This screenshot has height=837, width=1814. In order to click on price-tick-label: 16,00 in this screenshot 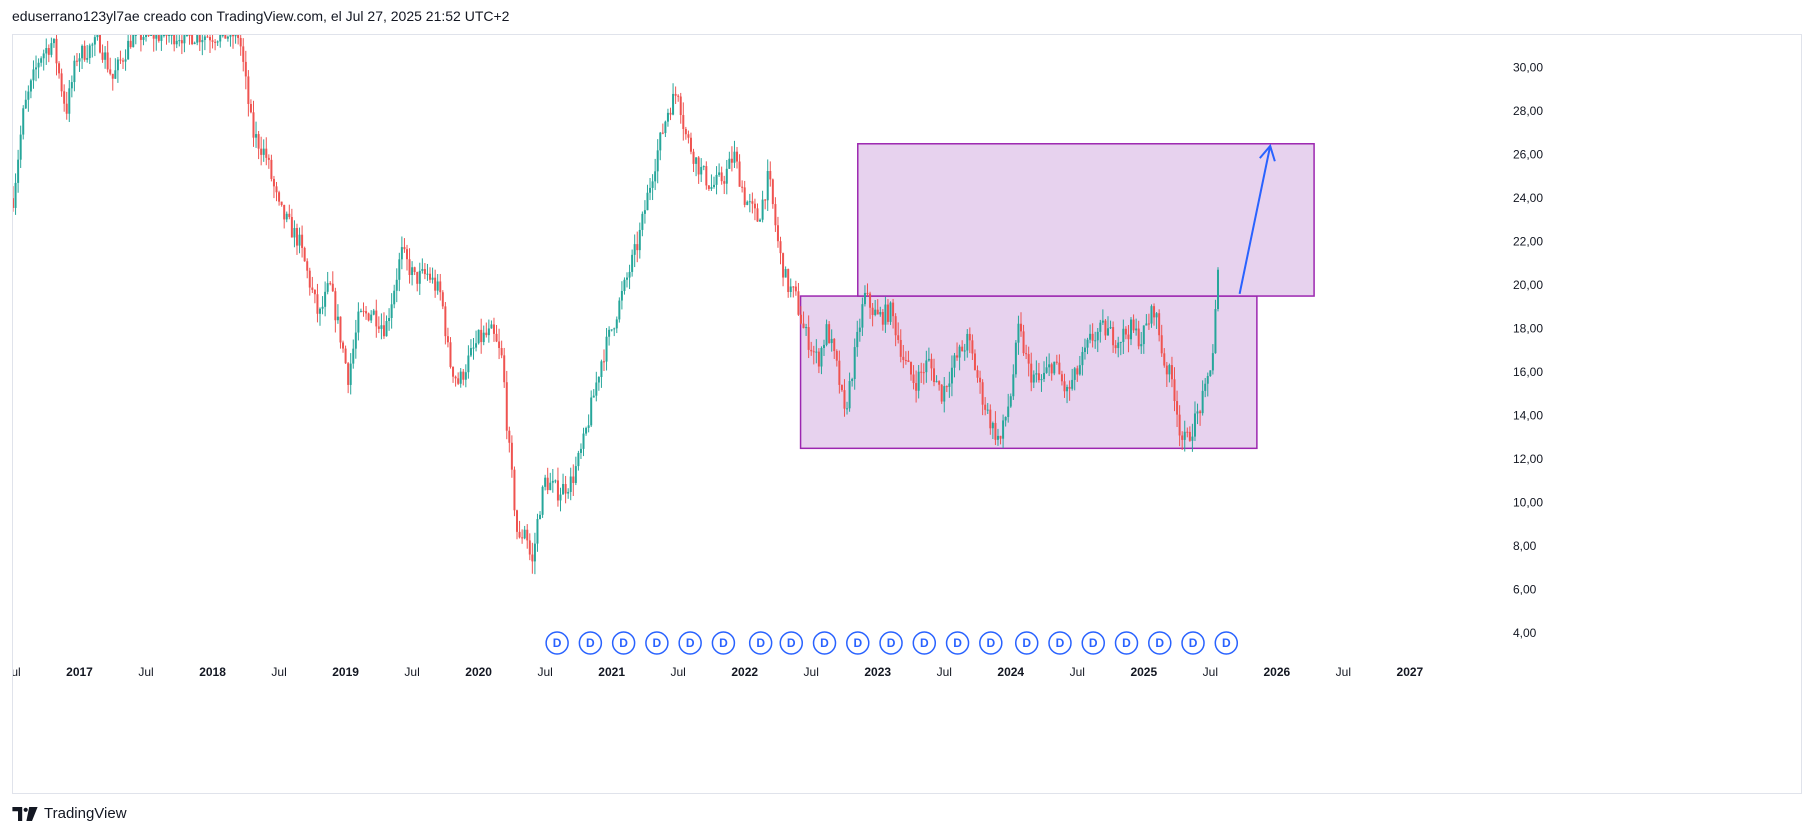, I will do `click(1528, 372)`.